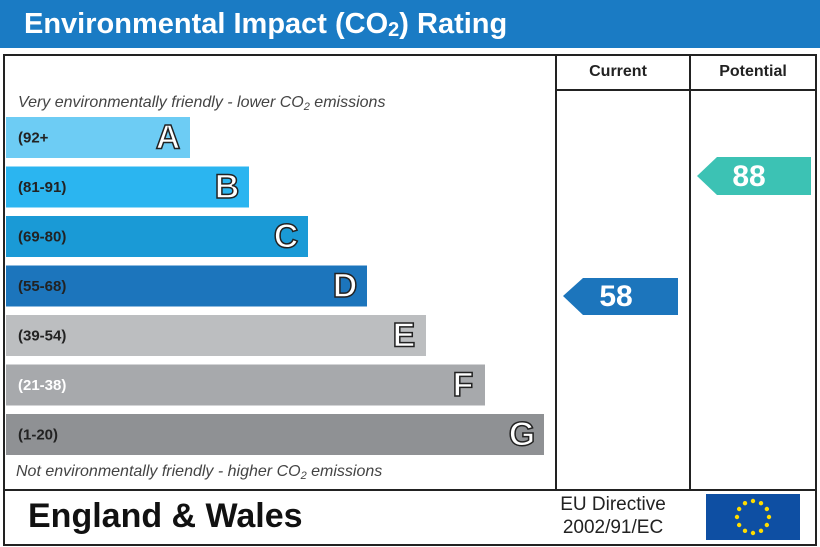  What do you see at coordinates (286, 236) in the screenshot?
I see `band-letter: C` at bounding box center [286, 236].